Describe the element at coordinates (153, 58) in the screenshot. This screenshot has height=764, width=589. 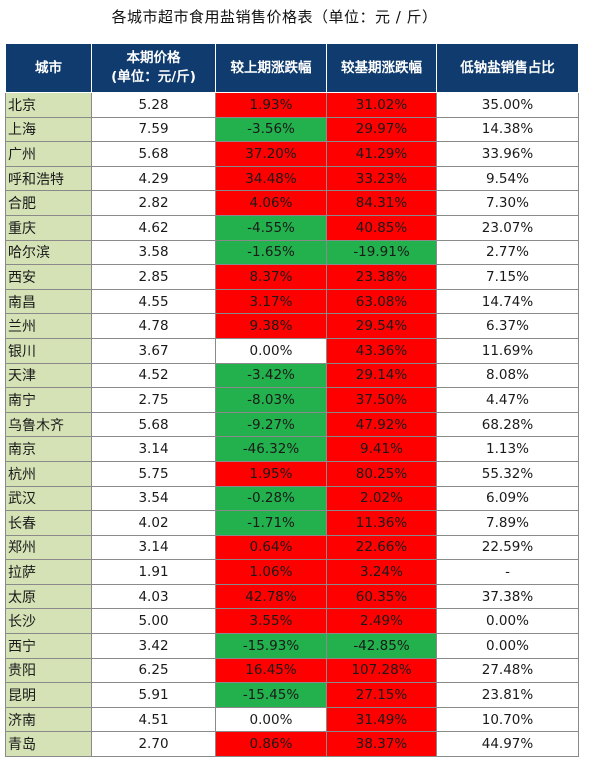
I see `header-price-line1: 本期价格` at that location.